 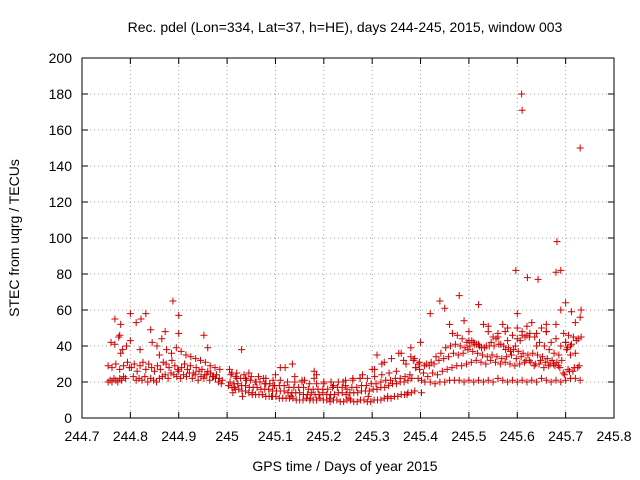 I want to click on x-tick-label: 244.7, so click(x=81, y=436).